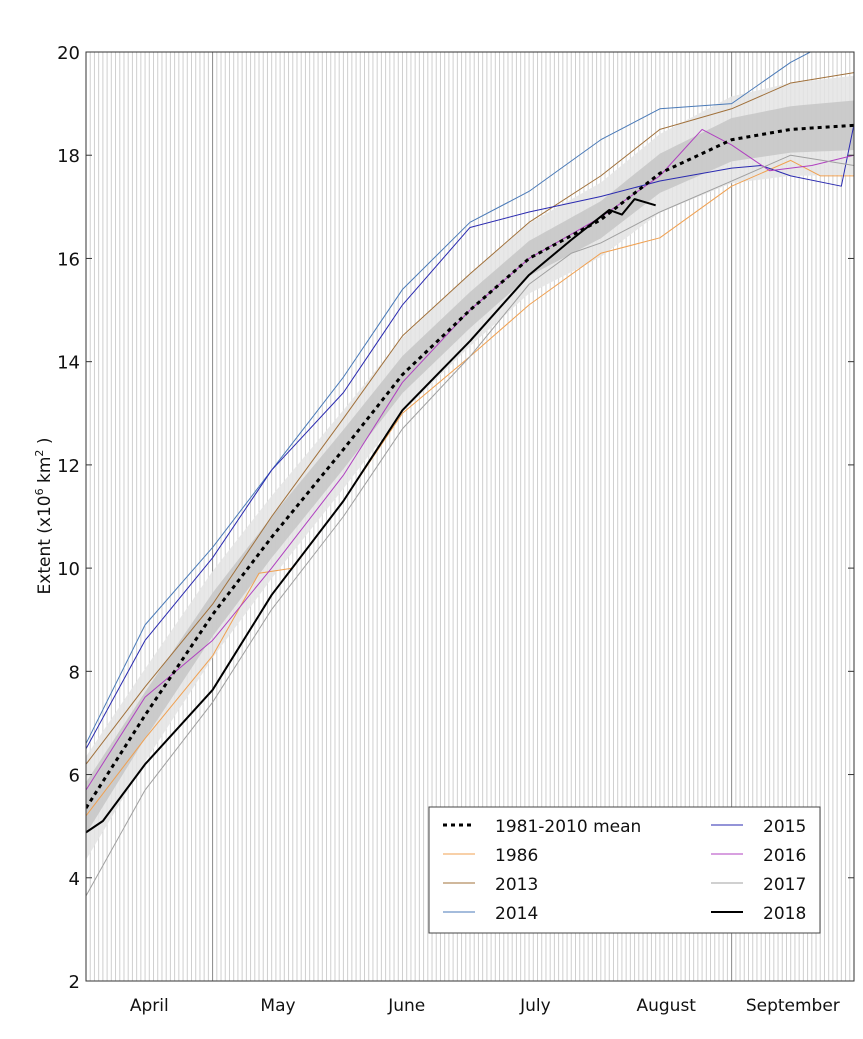  What do you see at coordinates (68, 53) in the screenshot?
I see `y-tick-label: 20` at bounding box center [68, 53].